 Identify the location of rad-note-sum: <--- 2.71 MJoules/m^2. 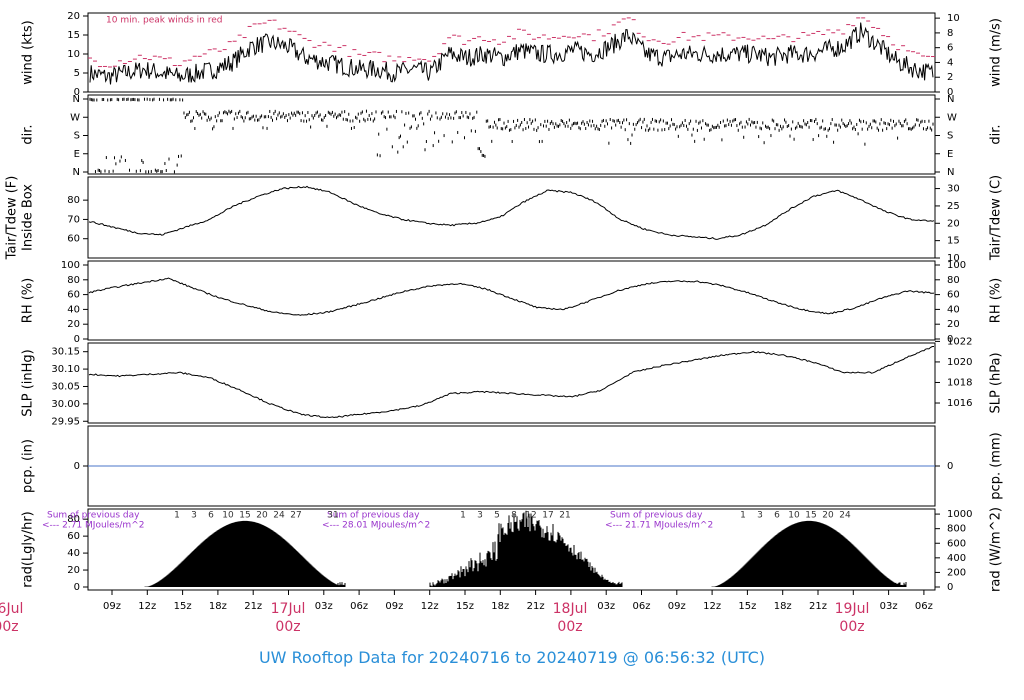
(93, 526).